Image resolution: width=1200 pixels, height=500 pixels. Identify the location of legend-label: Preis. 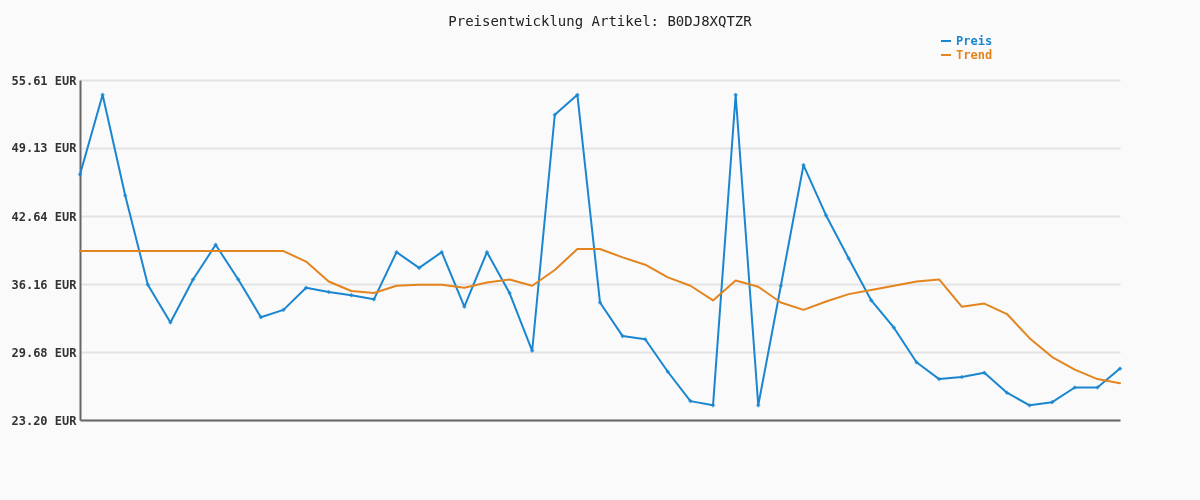
(974, 41).